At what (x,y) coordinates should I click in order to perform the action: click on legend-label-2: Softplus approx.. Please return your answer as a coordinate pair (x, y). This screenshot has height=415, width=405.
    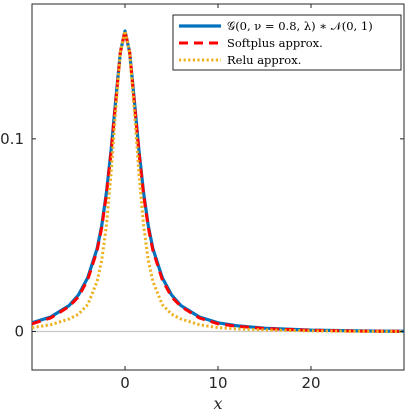
    Looking at the image, I should click on (275, 43).